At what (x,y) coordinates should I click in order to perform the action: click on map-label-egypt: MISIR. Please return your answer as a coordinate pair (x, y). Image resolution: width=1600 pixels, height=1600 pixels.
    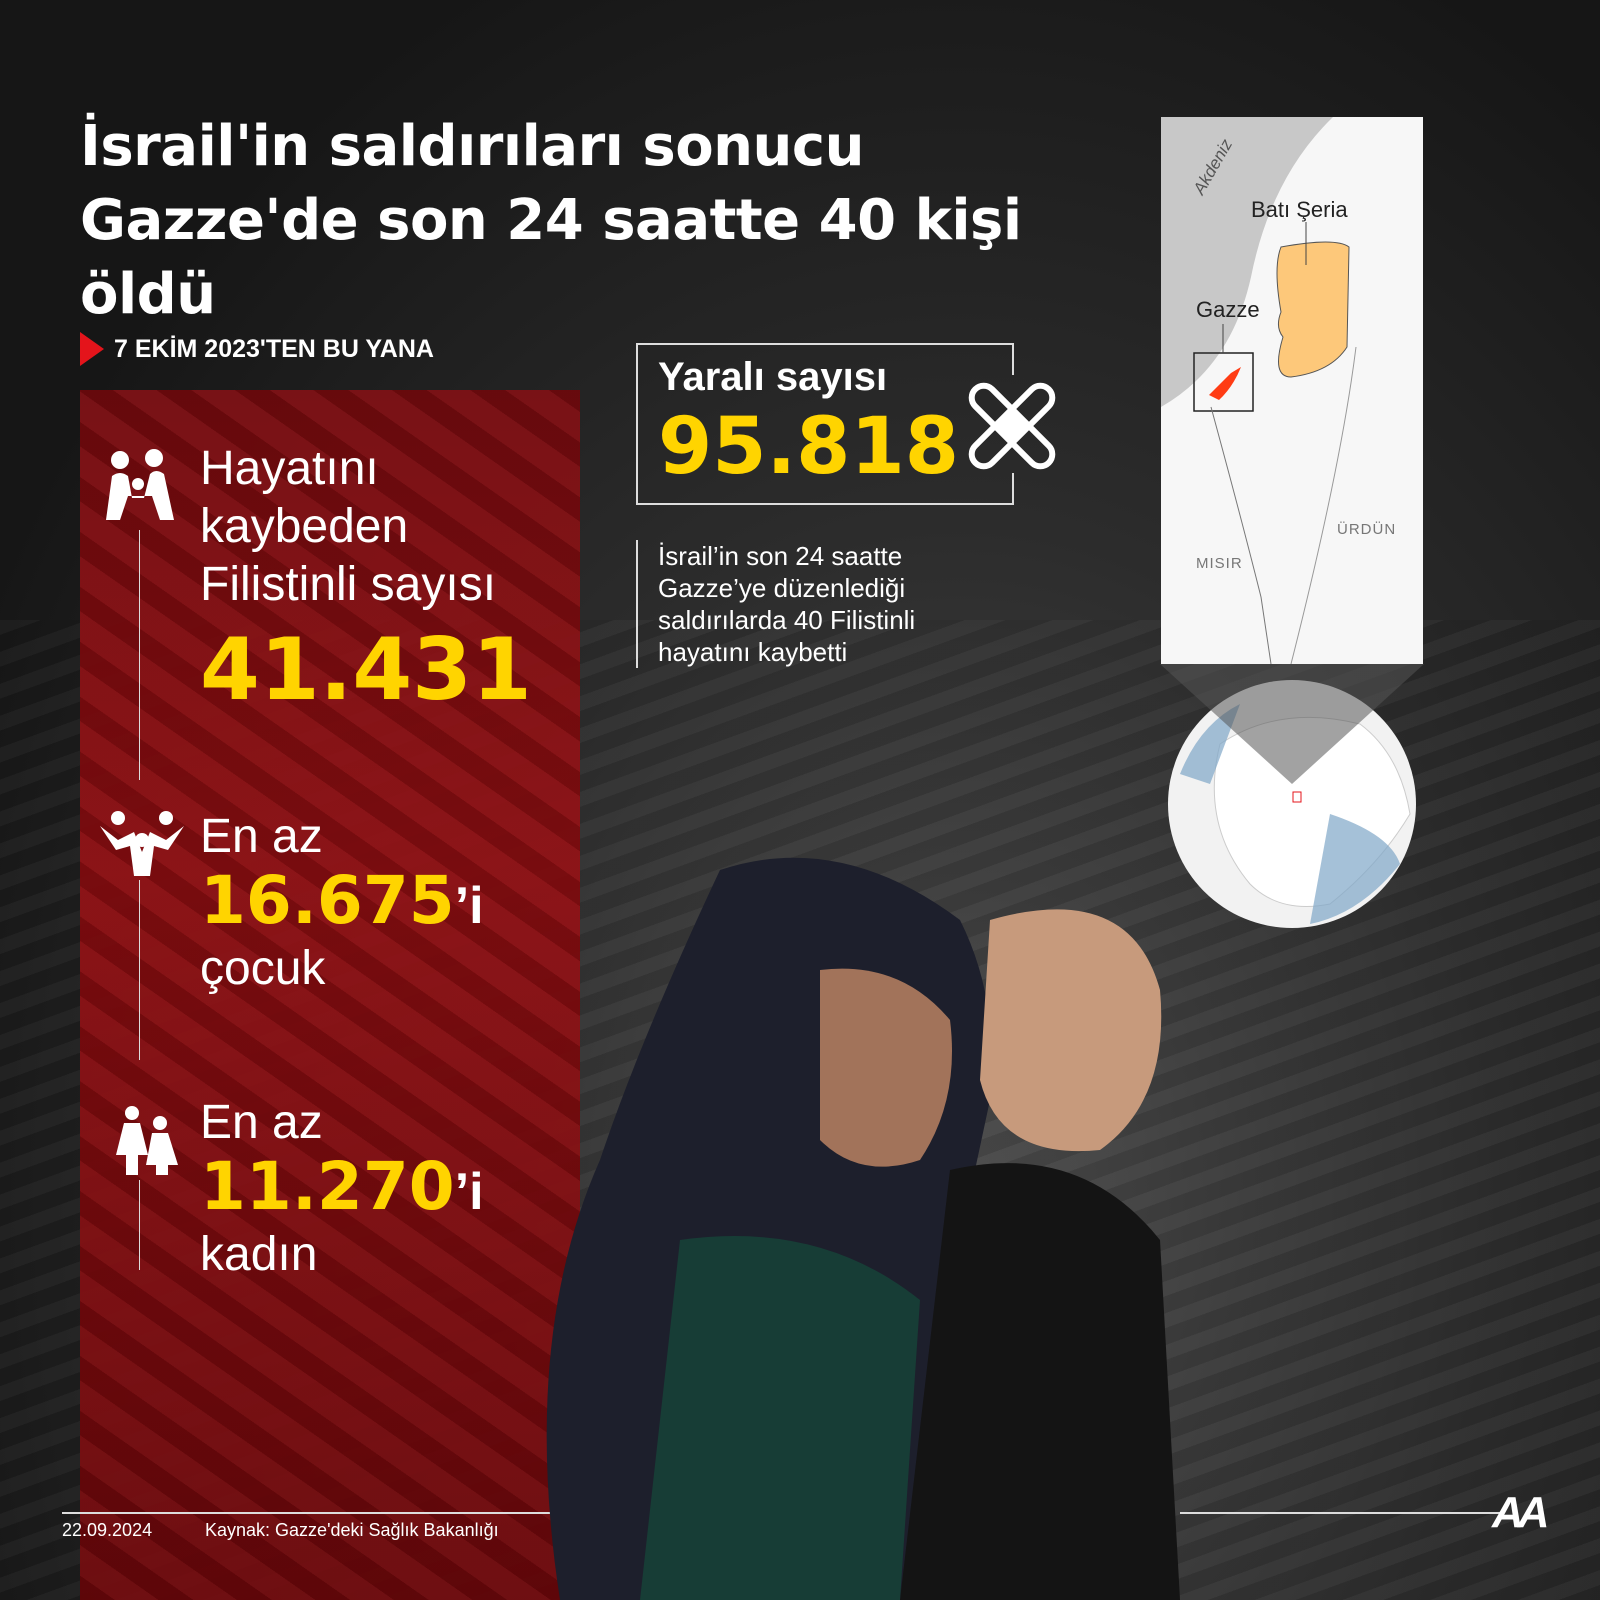
    Looking at the image, I should click on (1219, 563).